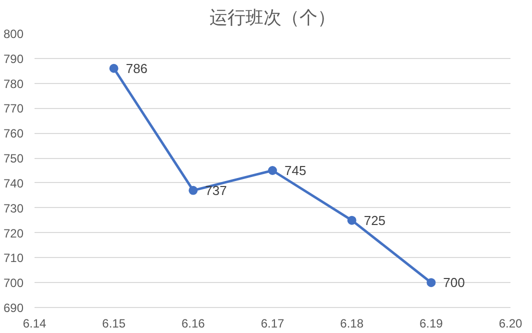  Describe the element at coordinates (13, 283) in the screenshot. I see `y-tick-label: 700` at that location.